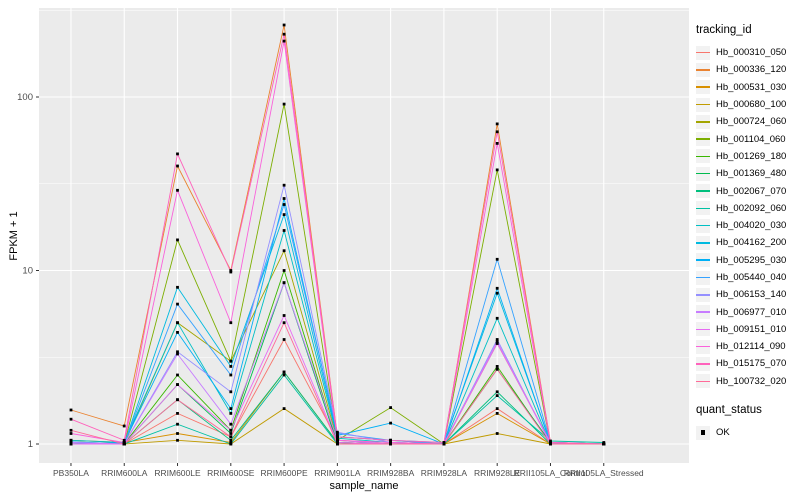  I want to click on legend-item-label: Hb_000336_120, so click(751, 70).